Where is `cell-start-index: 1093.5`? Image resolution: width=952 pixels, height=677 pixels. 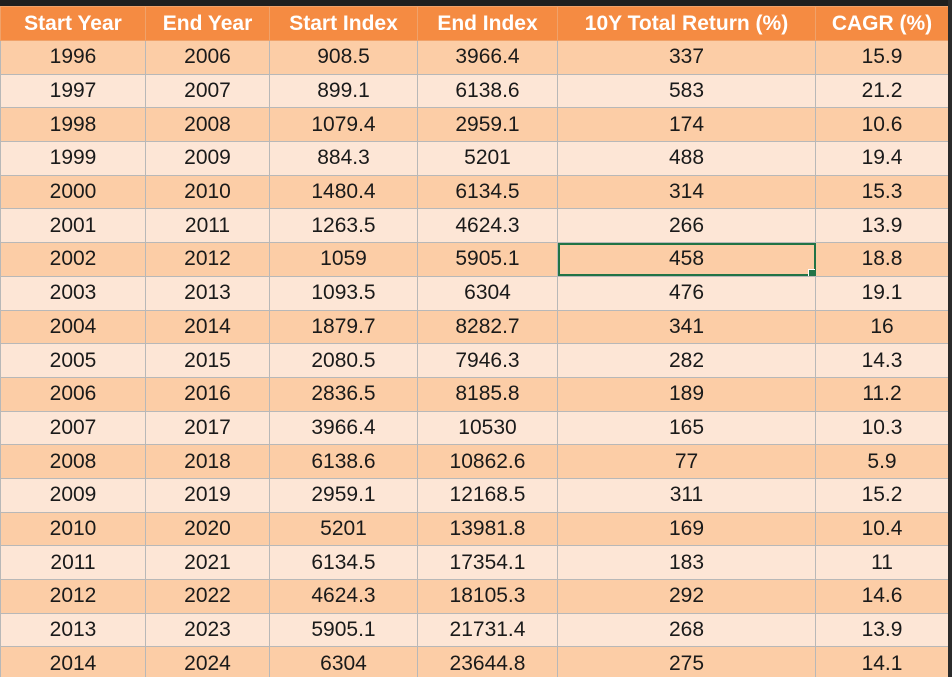 cell-start-index: 1093.5 is located at coordinates (343, 293).